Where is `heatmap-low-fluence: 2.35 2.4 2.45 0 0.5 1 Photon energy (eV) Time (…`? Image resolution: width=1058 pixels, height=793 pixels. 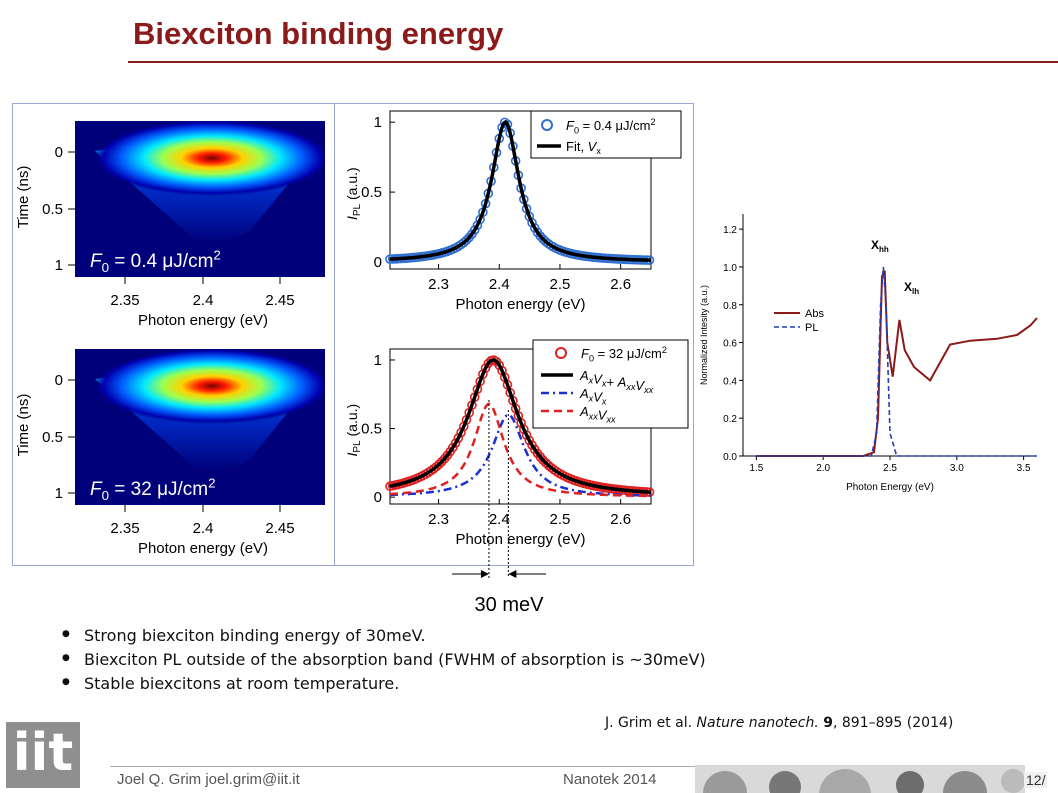 heatmap-low-fluence: 2.35 2.4 2.45 0 0.5 1 Photon energy (eV) Time (… is located at coordinates (170, 225).